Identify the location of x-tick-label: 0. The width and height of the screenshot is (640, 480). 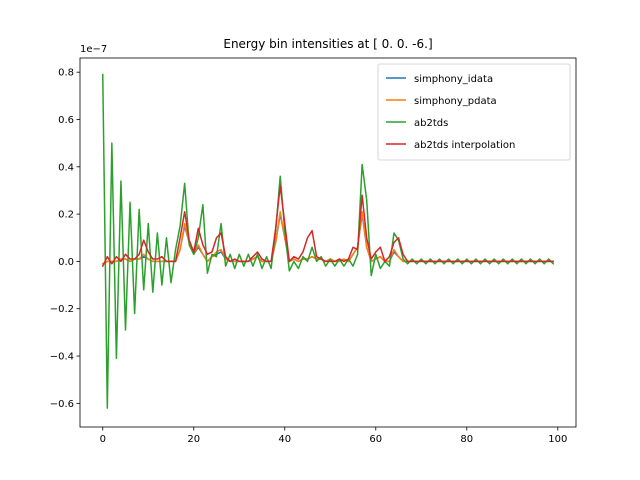
(103, 439).